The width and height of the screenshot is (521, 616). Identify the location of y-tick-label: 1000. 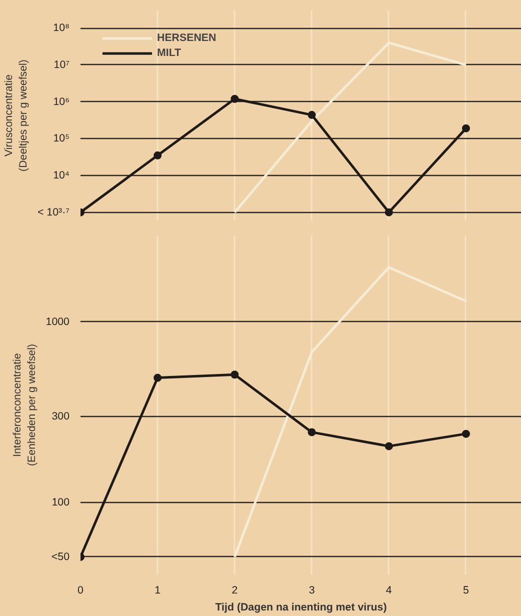
(58, 322).